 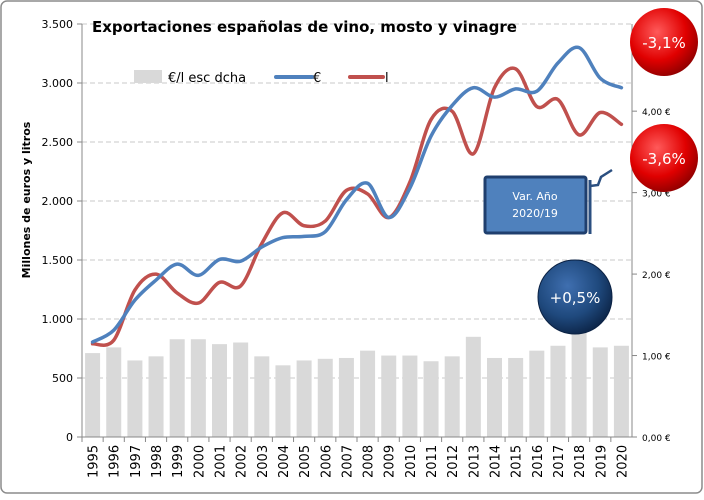 I want to click on x-tick-label: 2003, so click(x=263, y=461).